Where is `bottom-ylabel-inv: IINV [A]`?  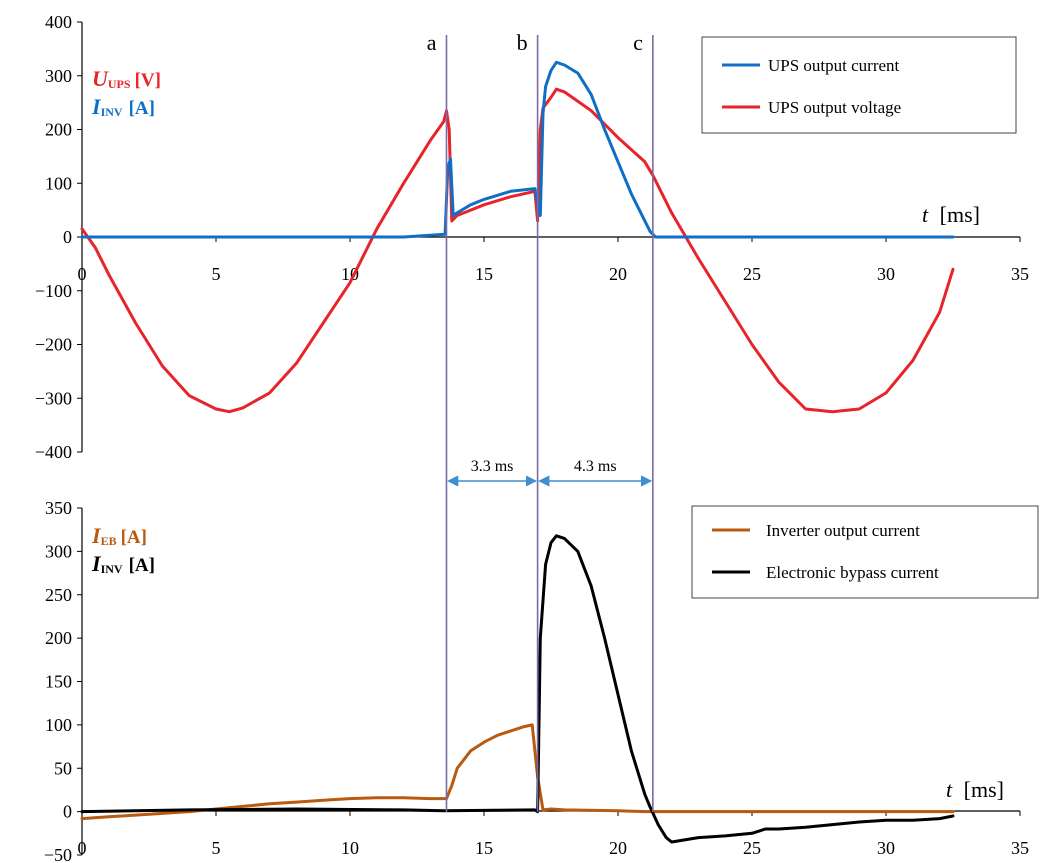
bottom-ylabel-inv: IINV [A] is located at coordinates (123, 563).